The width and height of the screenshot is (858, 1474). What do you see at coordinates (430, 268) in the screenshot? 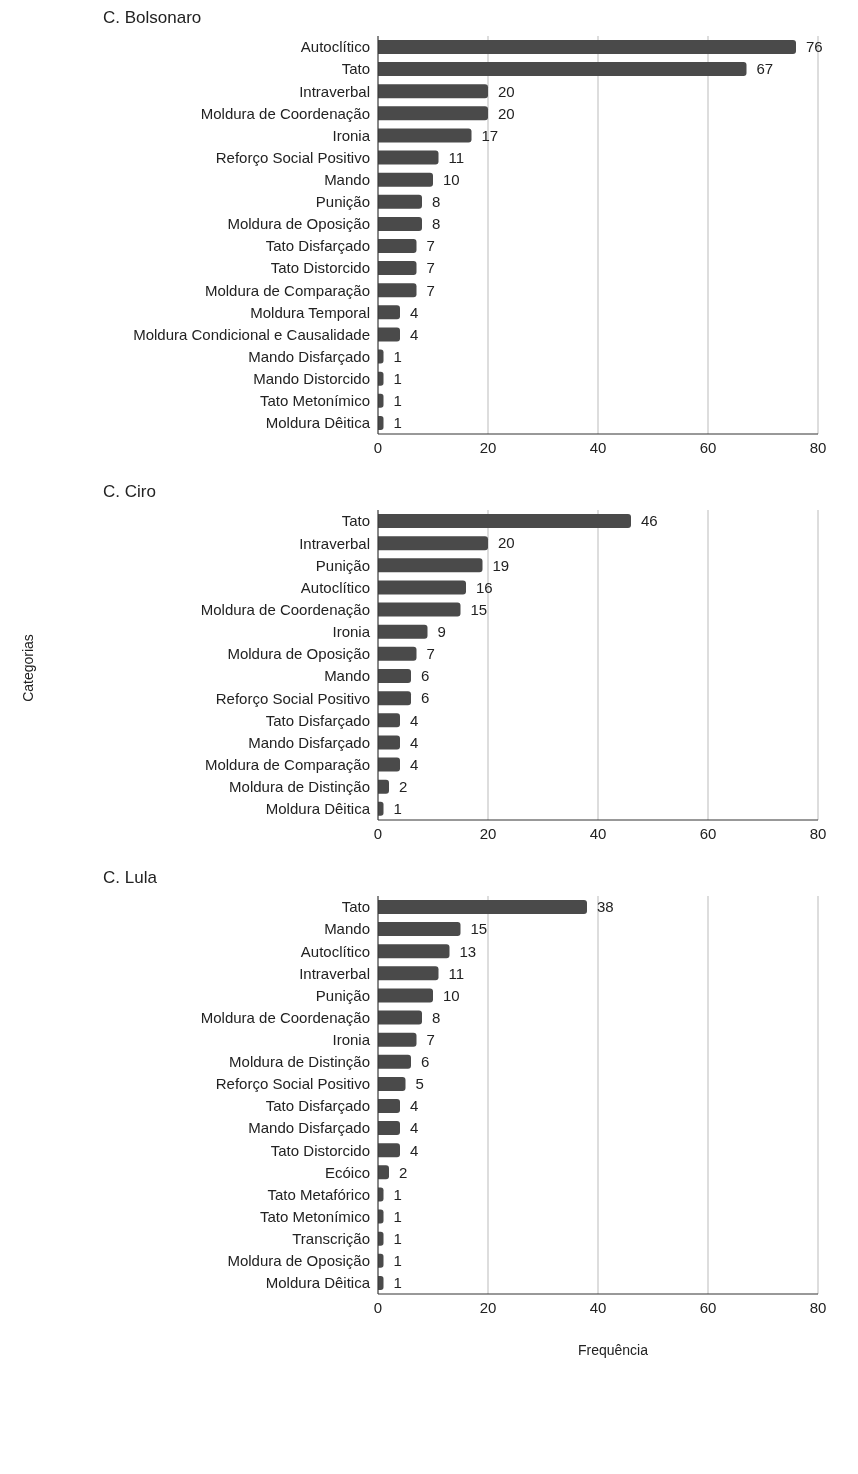
I see `data-label: 7` at bounding box center [430, 268].